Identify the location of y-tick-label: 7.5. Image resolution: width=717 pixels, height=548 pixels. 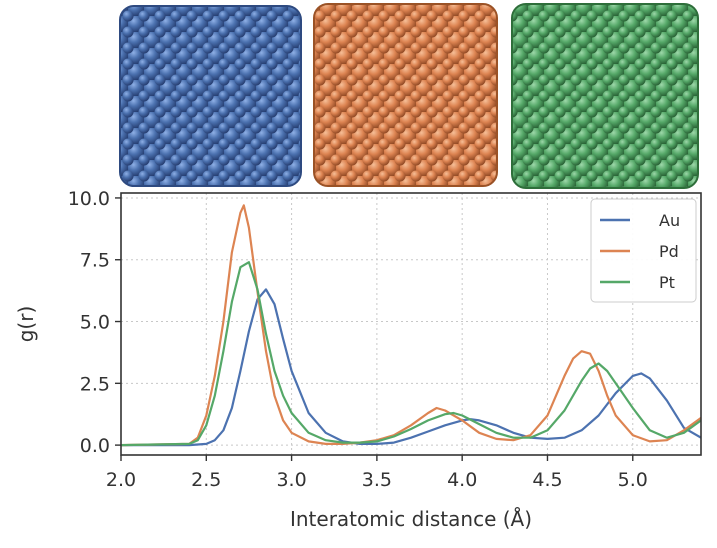
(95, 261).